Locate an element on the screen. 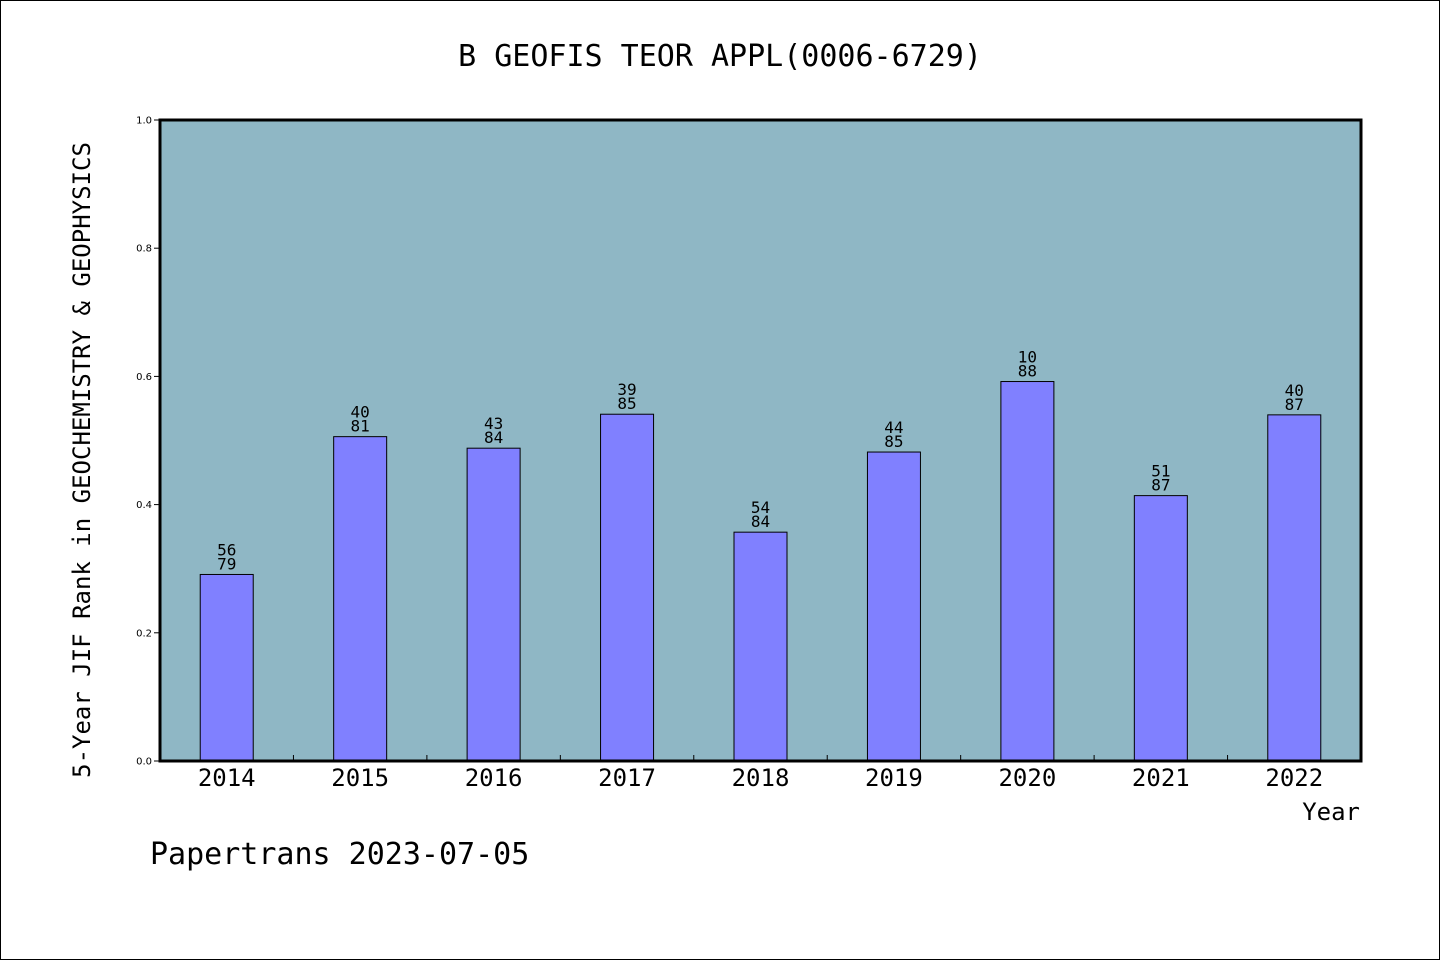 This screenshot has height=960, width=1440. x-axis-ticks: 2014 2015 2016 2017 2018 2019 2020 2021 2022 is located at coordinates (760, 773).